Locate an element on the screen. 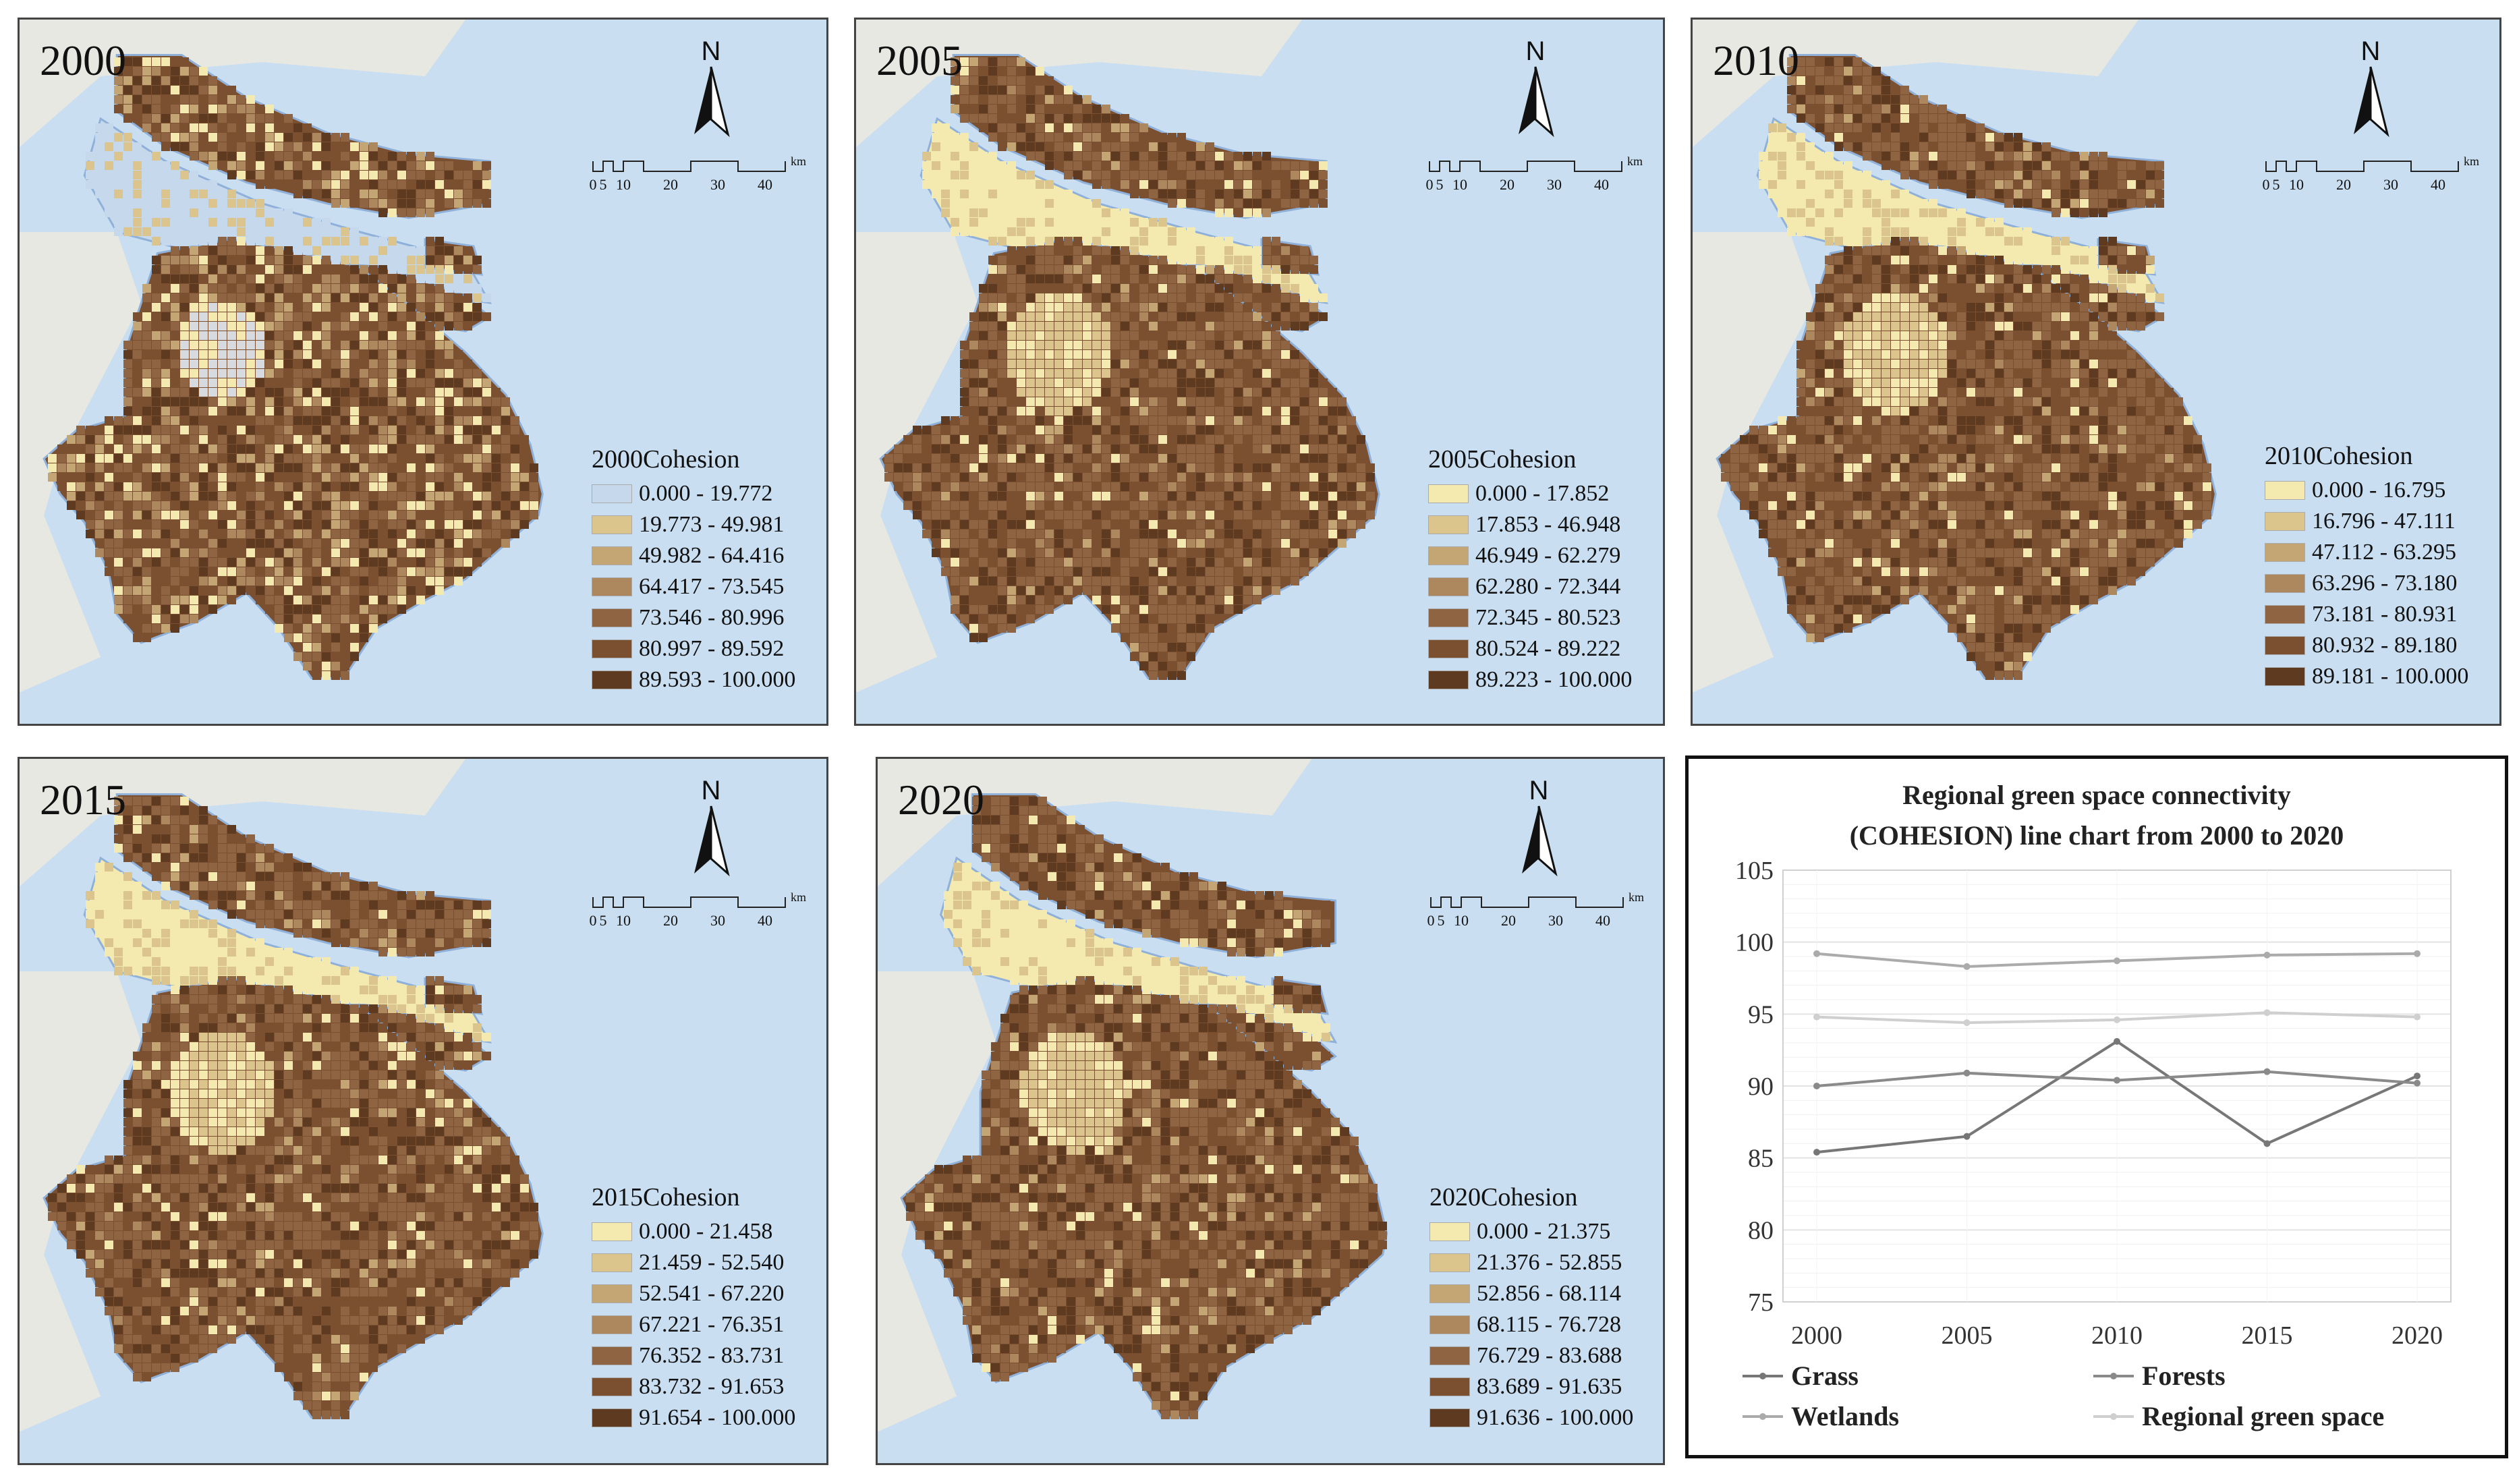  legend-label: 80.932 - 89.180 is located at coordinates (2385, 645).